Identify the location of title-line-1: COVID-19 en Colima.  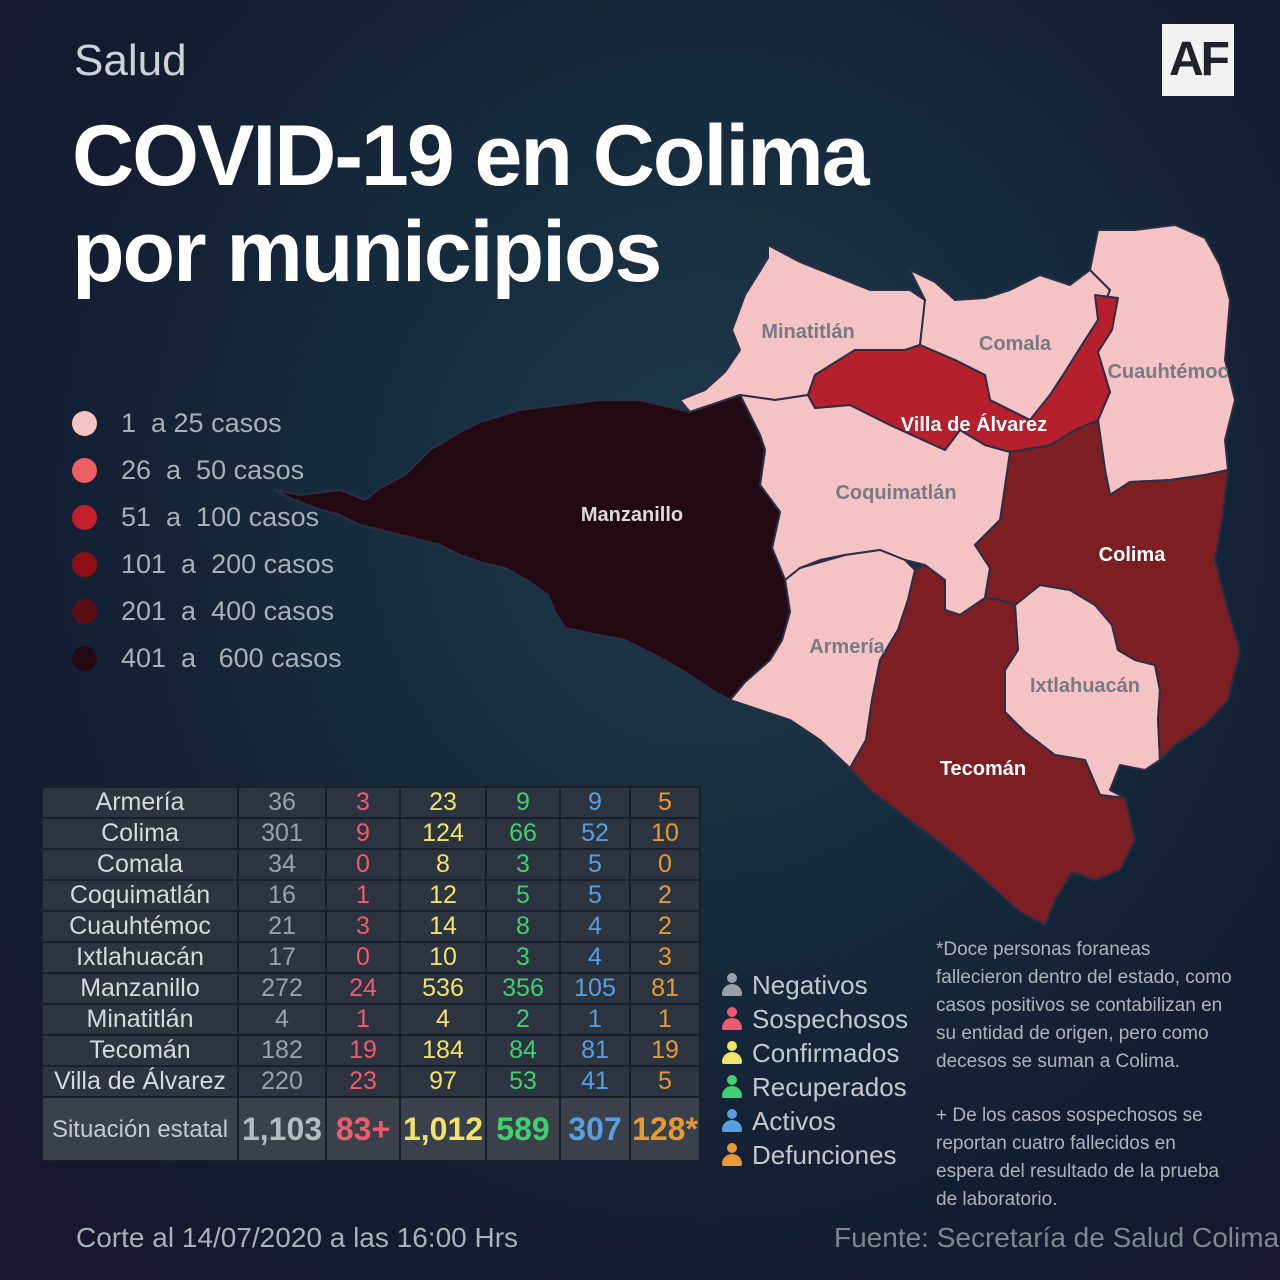
(471, 156).